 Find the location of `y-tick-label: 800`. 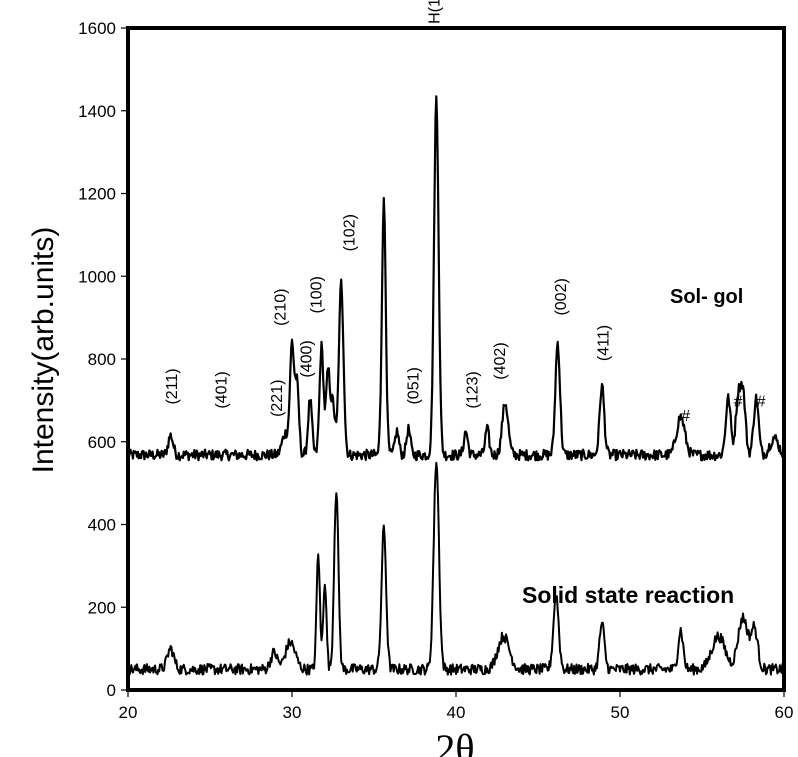

y-tick-label: 800 is located at coordinates (102, 359).